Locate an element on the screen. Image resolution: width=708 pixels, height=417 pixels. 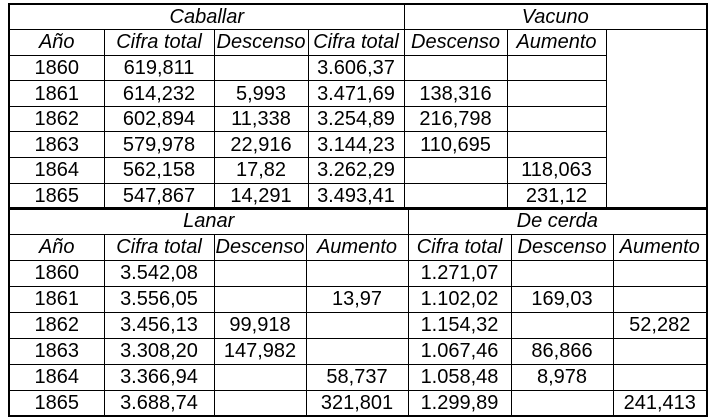
value-cell: 14,291 is located at coordinates (261, 196).